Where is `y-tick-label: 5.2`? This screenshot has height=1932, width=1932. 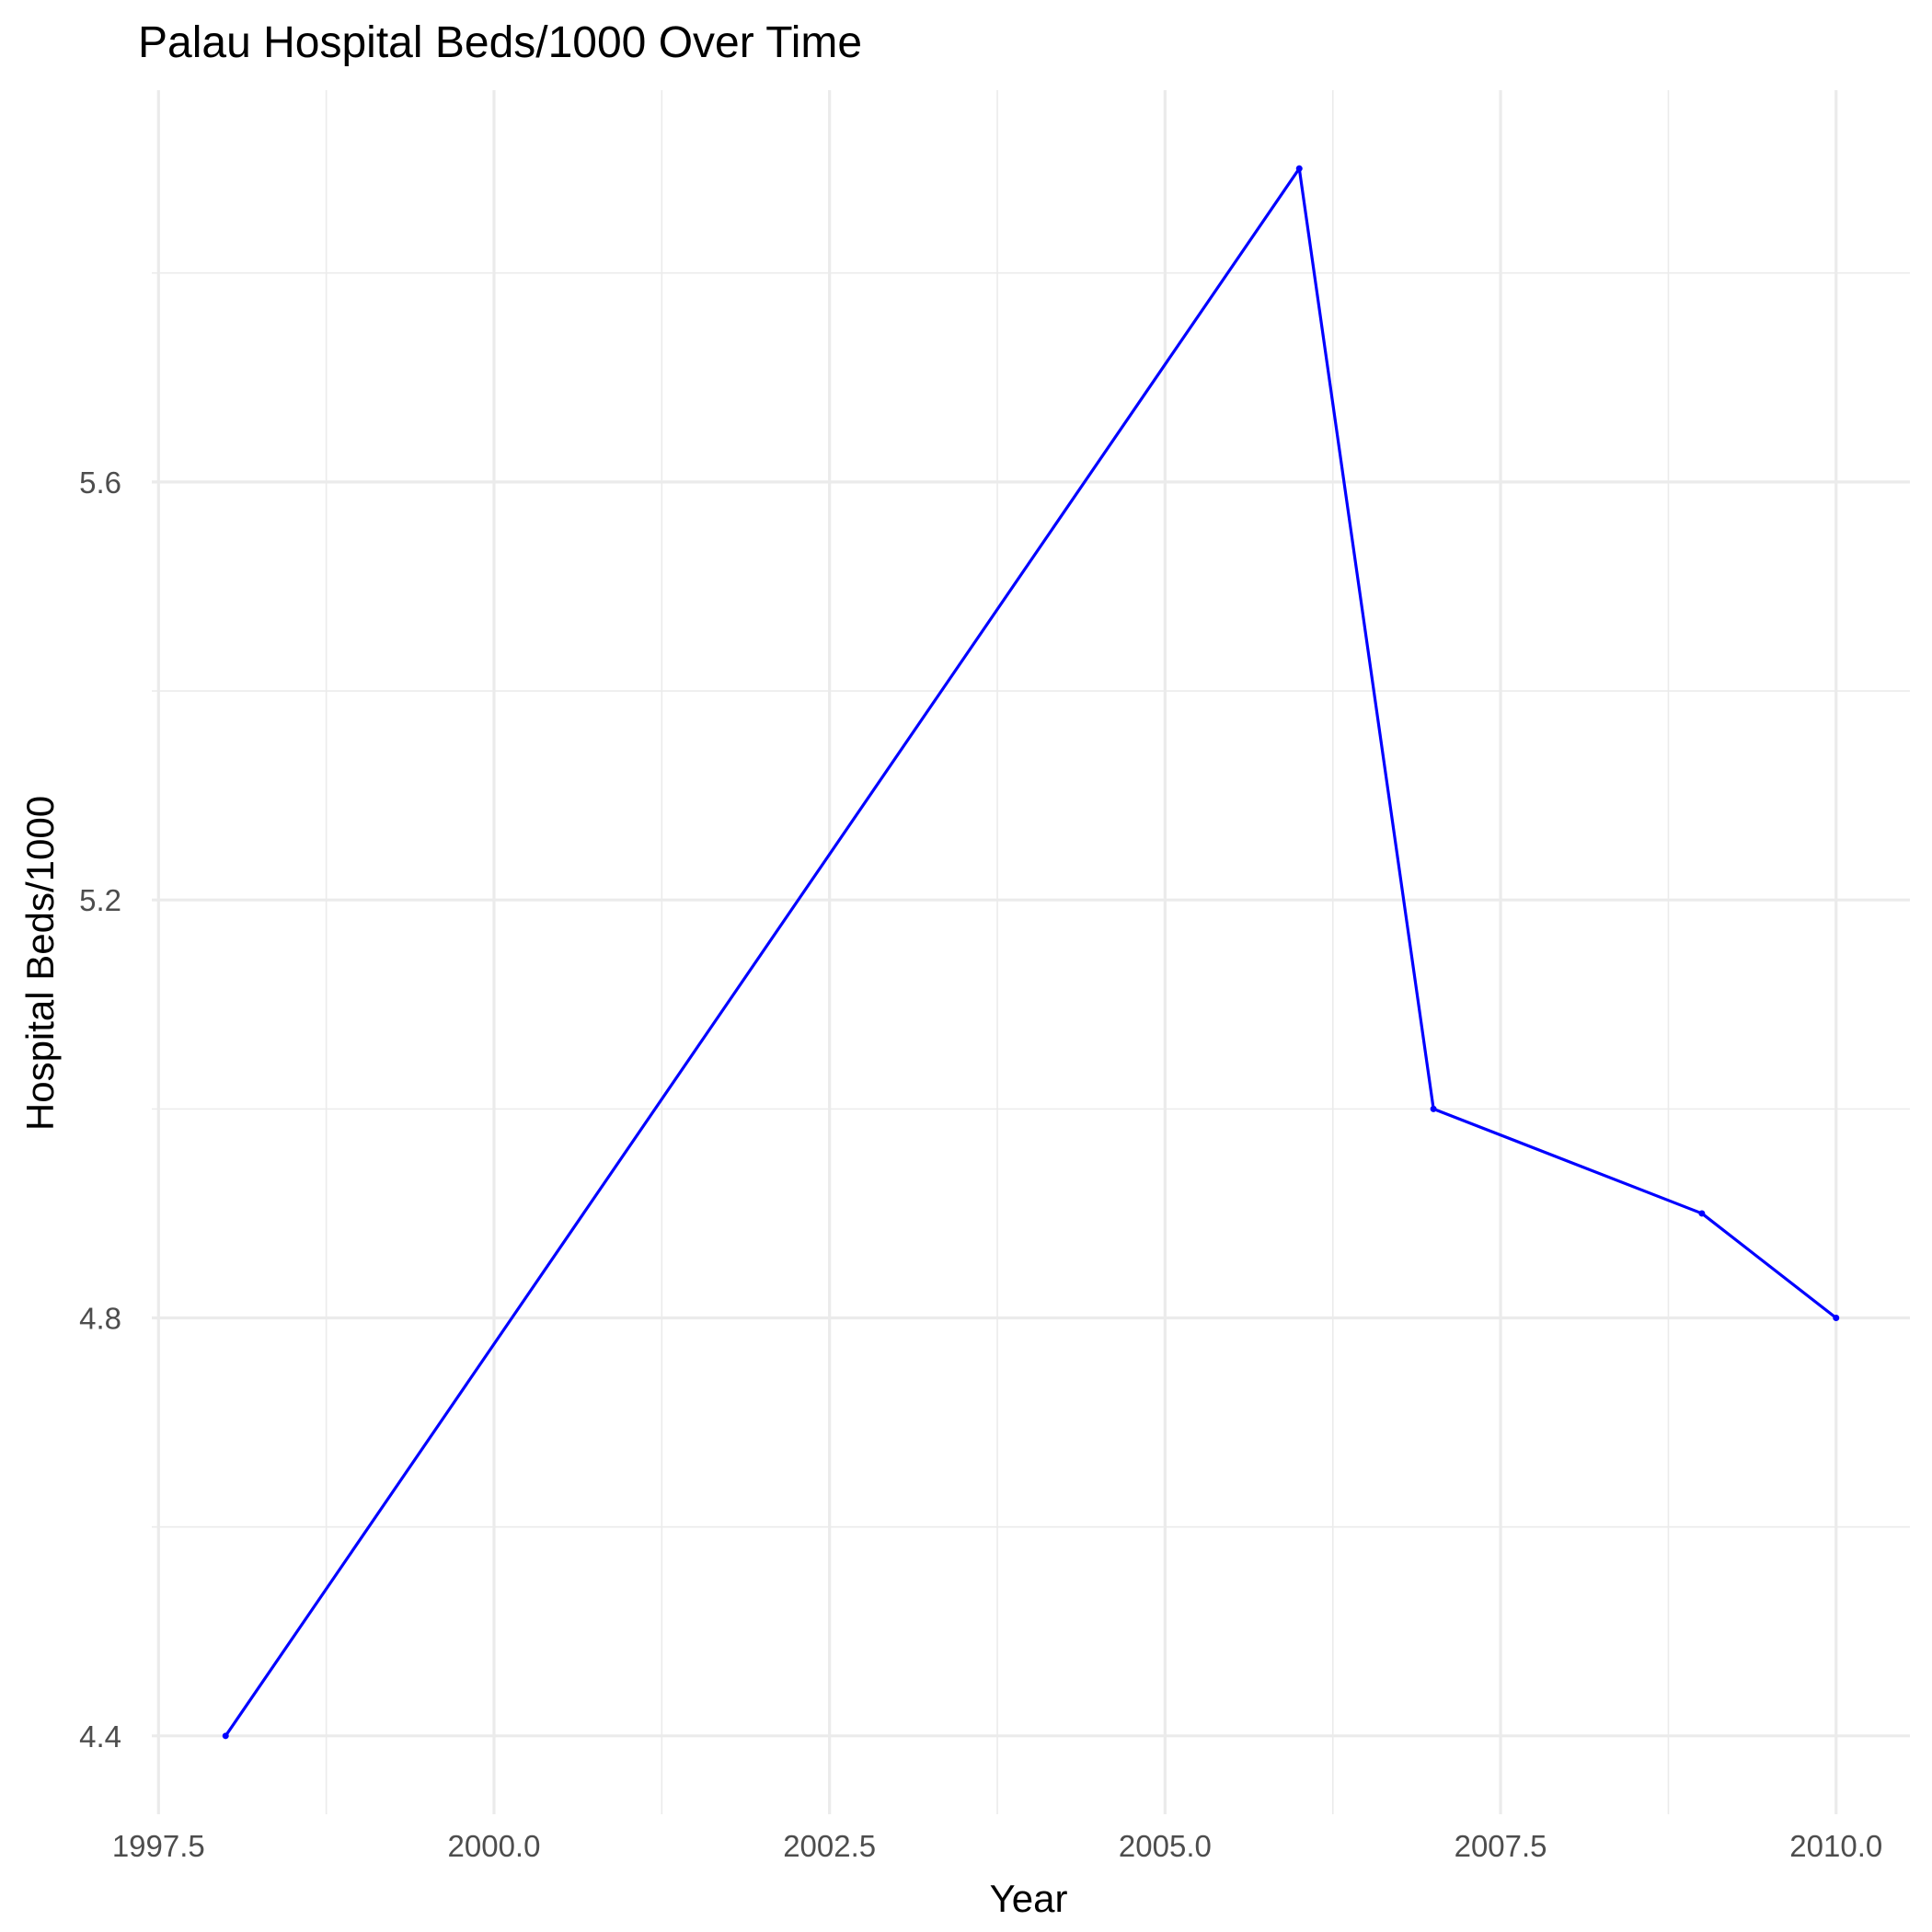 y-tick-label: 5.2 is located at coordinates (100, 900).